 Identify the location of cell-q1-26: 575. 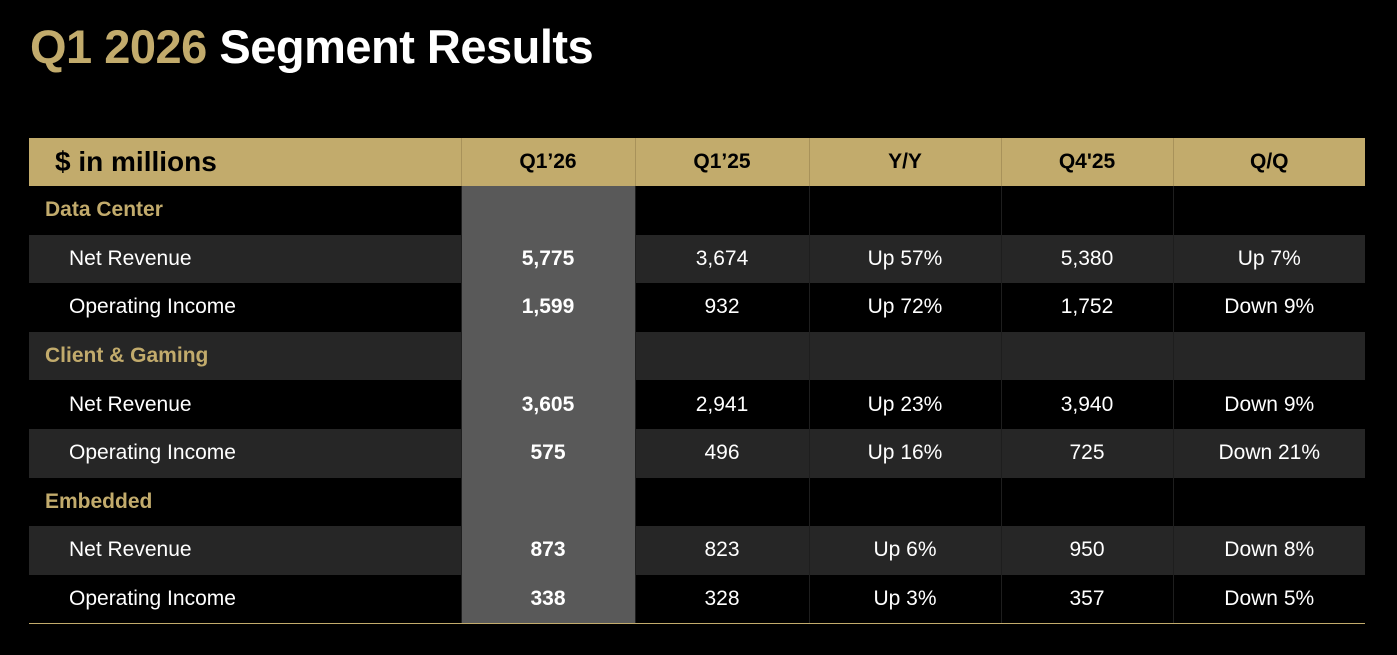
(547, 453).